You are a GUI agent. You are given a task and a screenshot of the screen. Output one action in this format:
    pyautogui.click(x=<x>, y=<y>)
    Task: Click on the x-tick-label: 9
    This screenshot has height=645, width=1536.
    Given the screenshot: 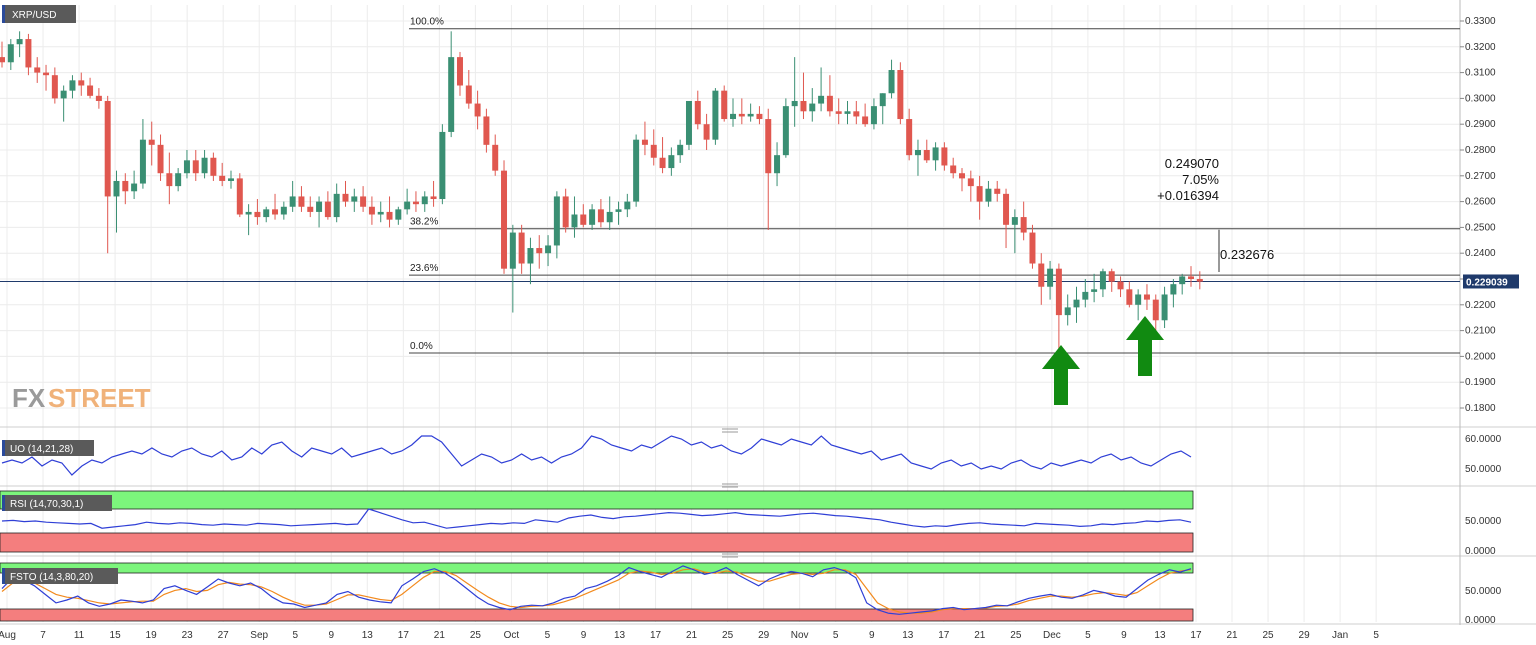 What is the action you would take?
    pyautogui.click(x=872, y=635)
    